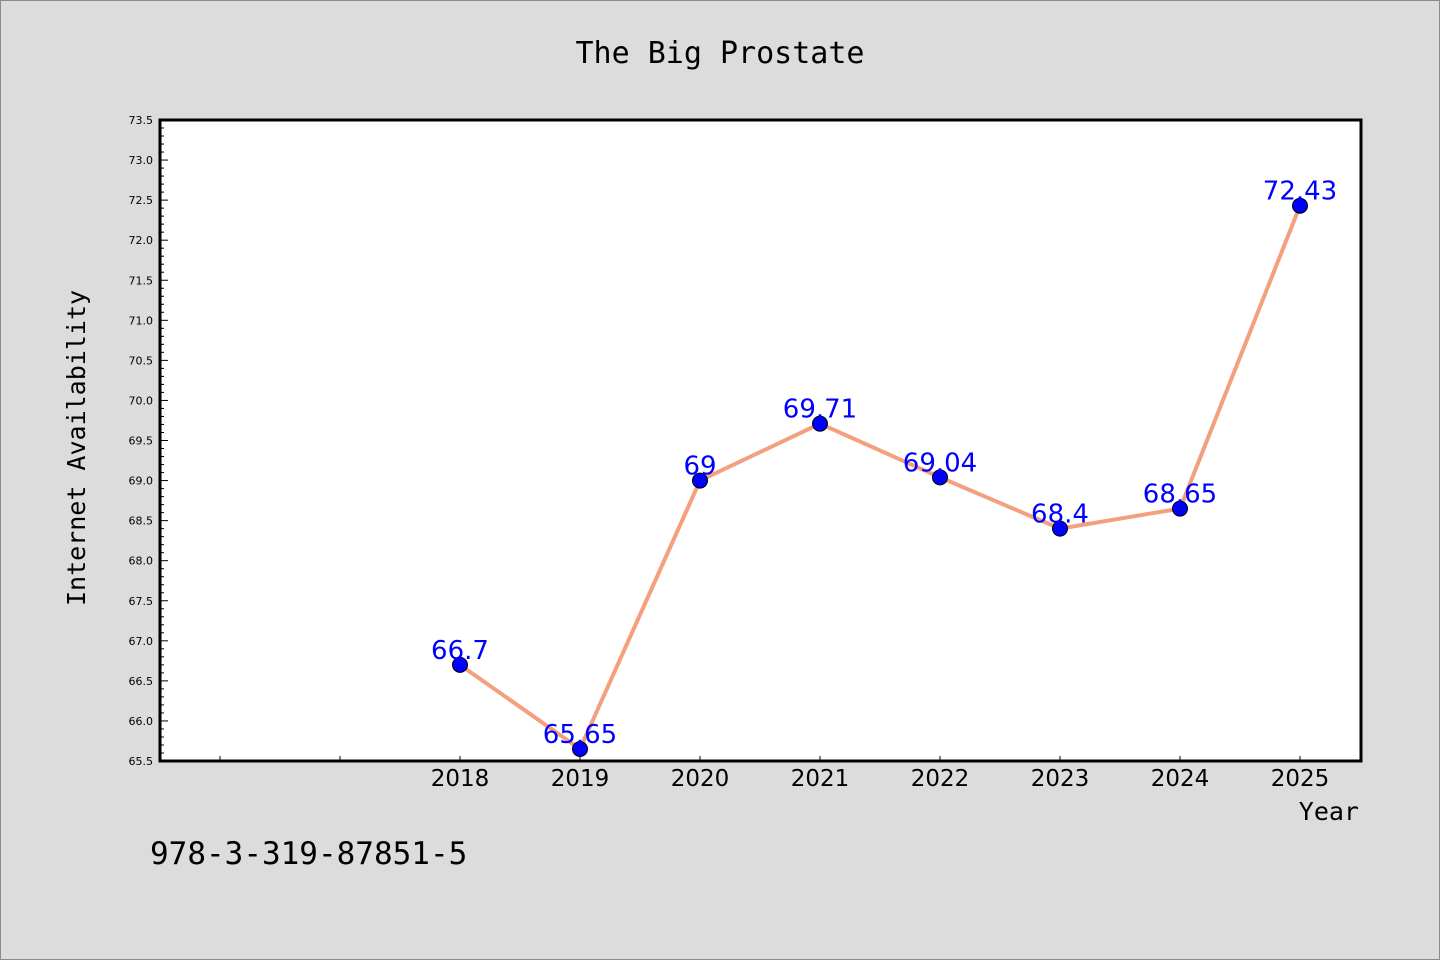 Image resolution: width=1440 pixels, height=960 pixels. I want to click on isbn-text: 978-3-319-87851-5, so click(308, 854).